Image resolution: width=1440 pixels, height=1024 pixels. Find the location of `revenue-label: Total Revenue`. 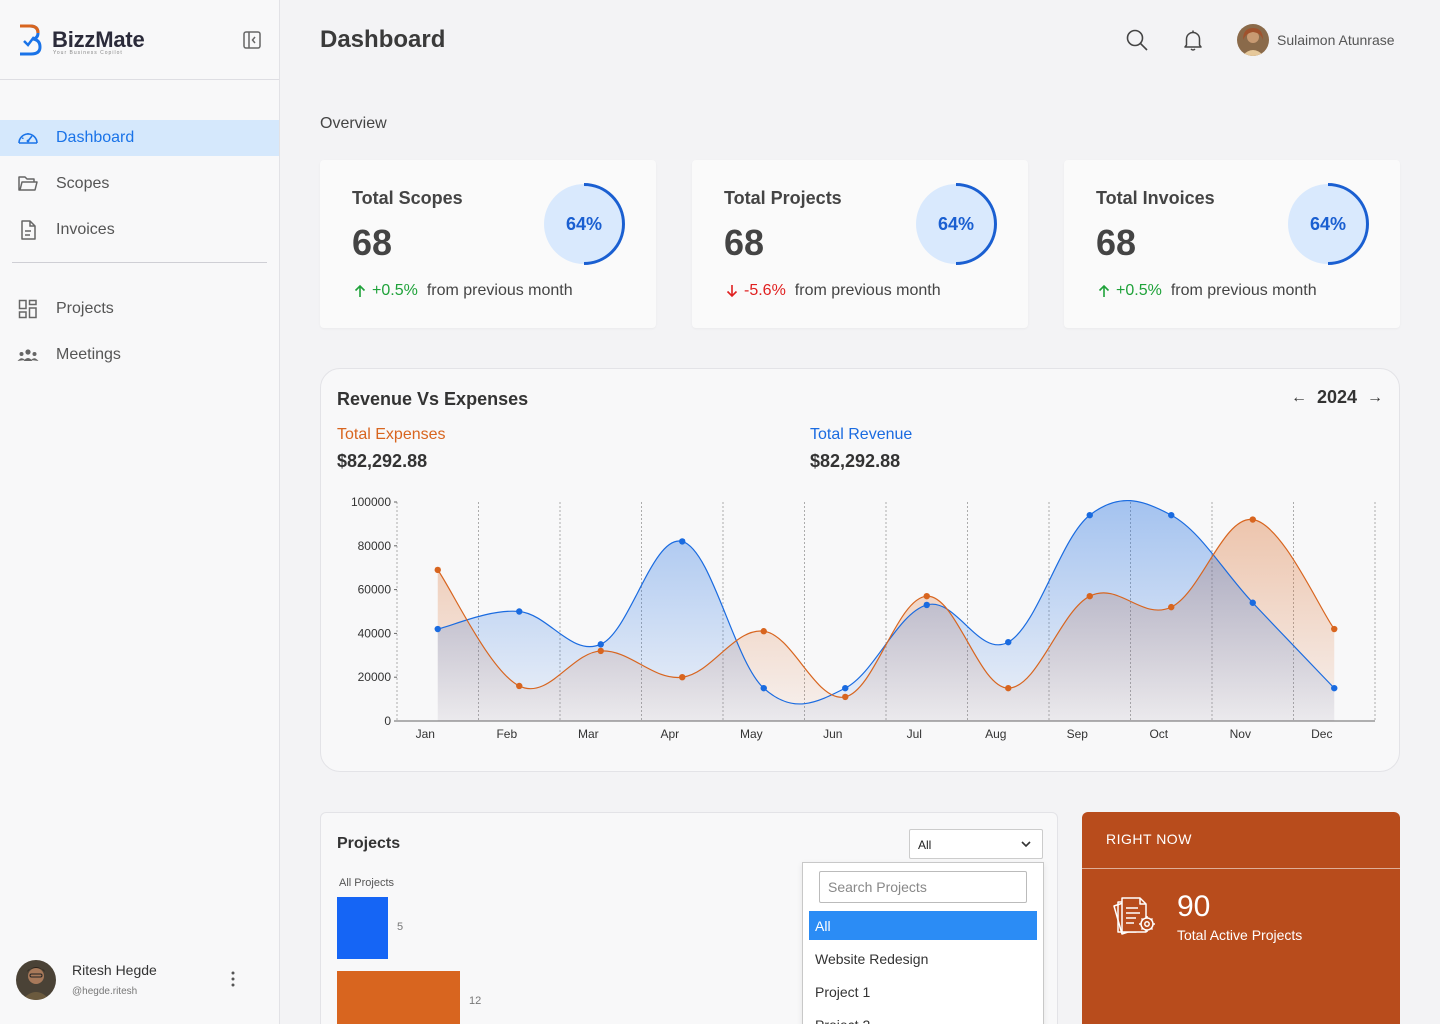

revenue-label: Total Revenue is located at coordinates (861, 434).